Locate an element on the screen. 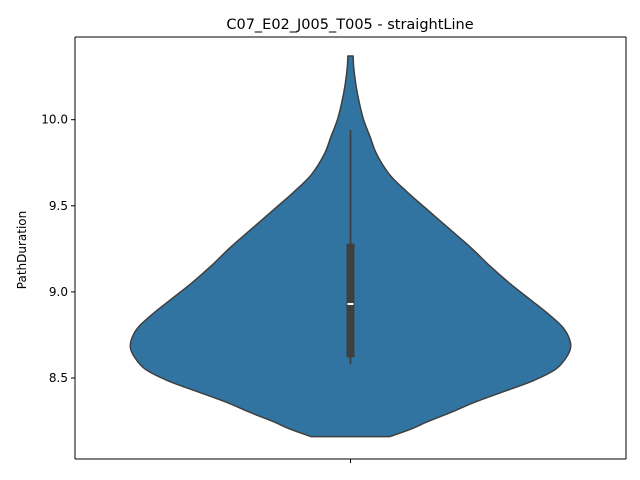  y-axis-label: PathDuration is located at coordinates (22, 250).